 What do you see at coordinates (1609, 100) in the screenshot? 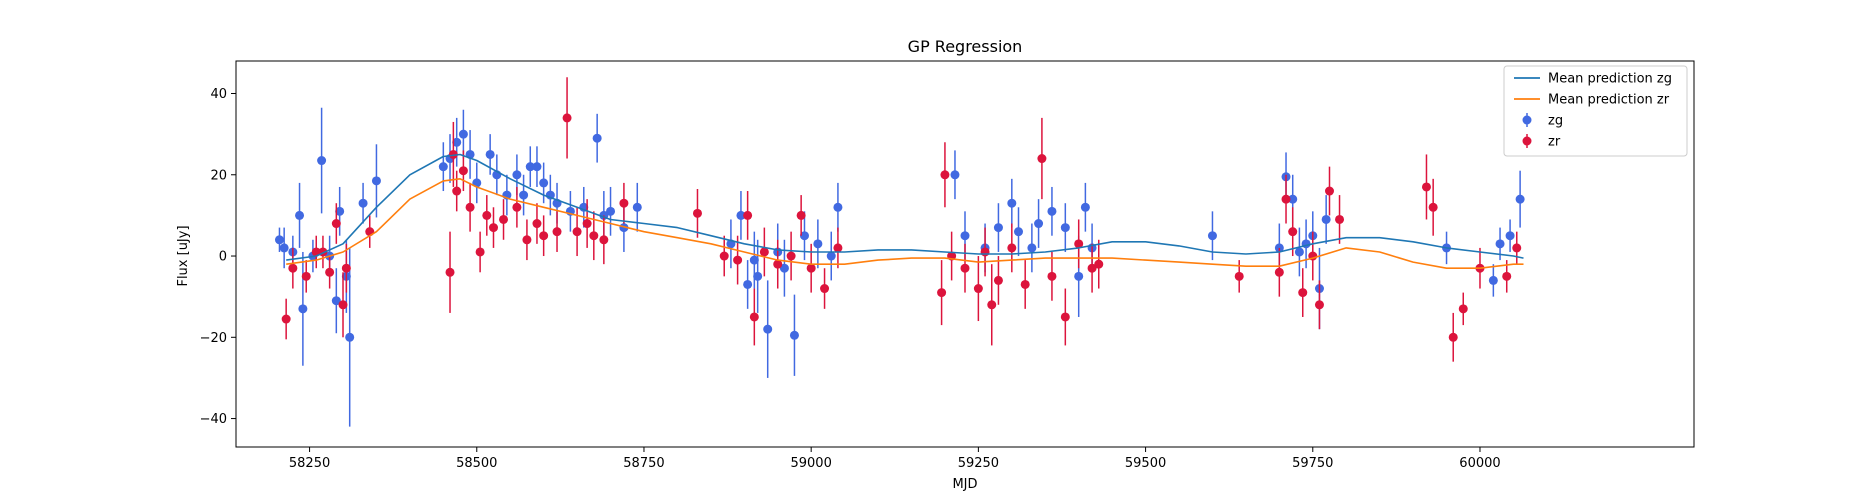
I see `legend-label: Mean prediction zr` at bounding box center [1609, 100].